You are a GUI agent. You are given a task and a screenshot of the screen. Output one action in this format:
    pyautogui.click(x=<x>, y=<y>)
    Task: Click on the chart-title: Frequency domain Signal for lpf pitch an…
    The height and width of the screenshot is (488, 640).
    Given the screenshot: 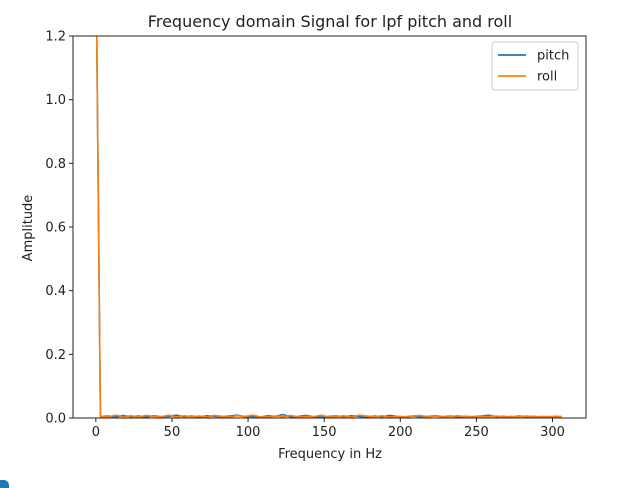 What is the action you would take?
    pyautogui.click(x=330, y=21)
    